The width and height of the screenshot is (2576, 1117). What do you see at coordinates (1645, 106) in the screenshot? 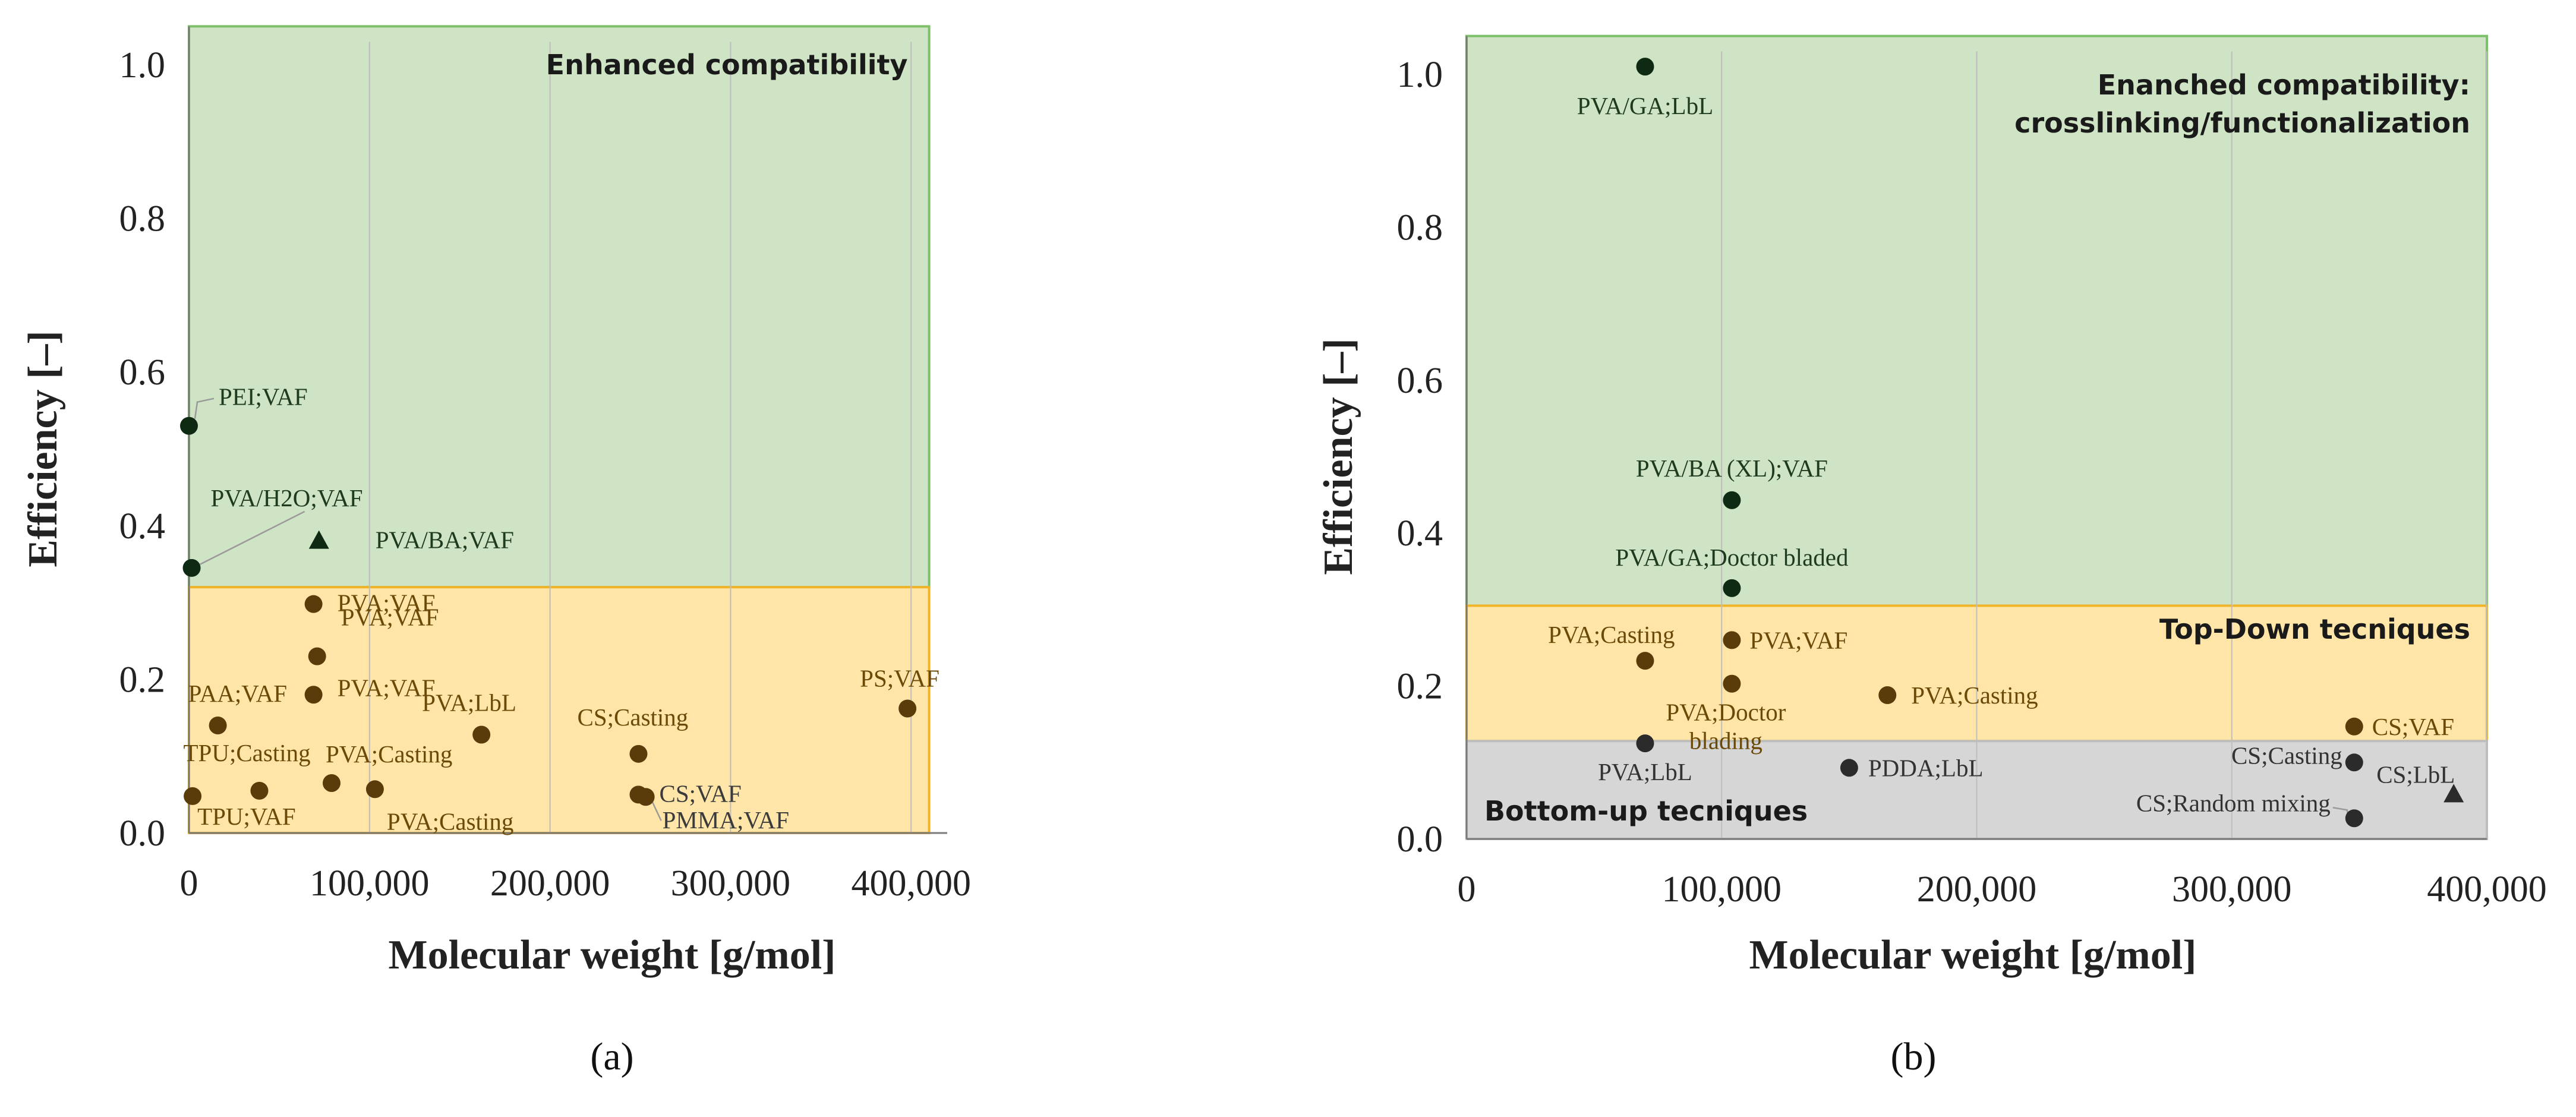
I see `chart-b-point-label: PVA/GA;LbL` at bounding box center [1645, 106].